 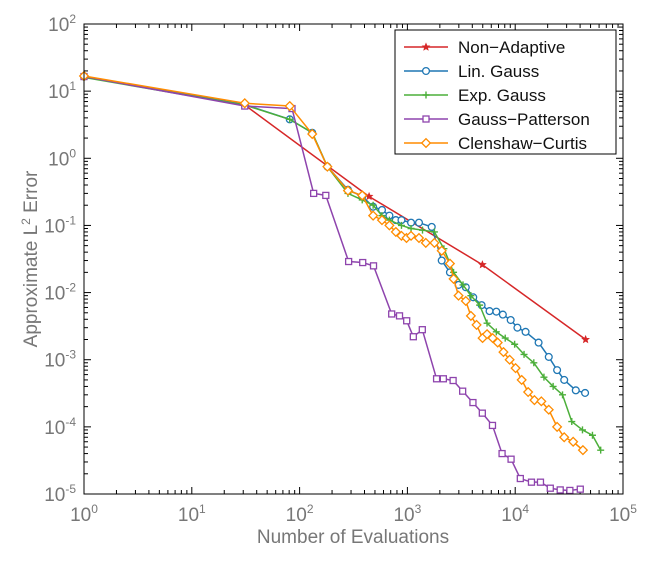 What do you see at coordinates (60, 360) in the screenshot?
I see `y-tick-label: 10⁻³` at bounding box center [60, 360].